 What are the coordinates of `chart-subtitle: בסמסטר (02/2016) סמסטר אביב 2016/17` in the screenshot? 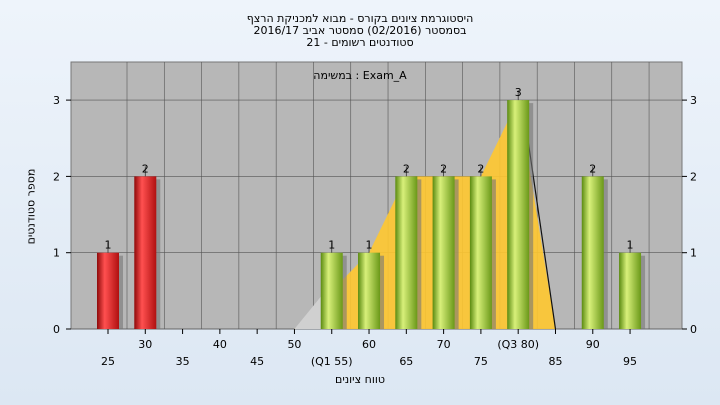 It's located at (360, 30).